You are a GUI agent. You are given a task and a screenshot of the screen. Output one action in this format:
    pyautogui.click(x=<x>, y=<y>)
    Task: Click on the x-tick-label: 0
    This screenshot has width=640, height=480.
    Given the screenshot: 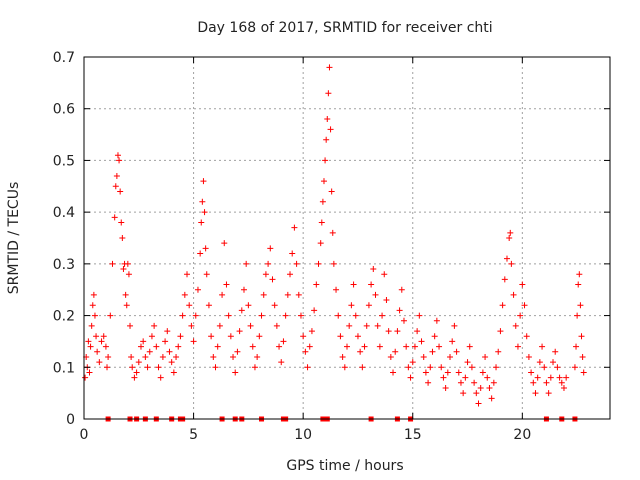 What is the action you would take?
    pyautogui.click(x=84, y=435)
    